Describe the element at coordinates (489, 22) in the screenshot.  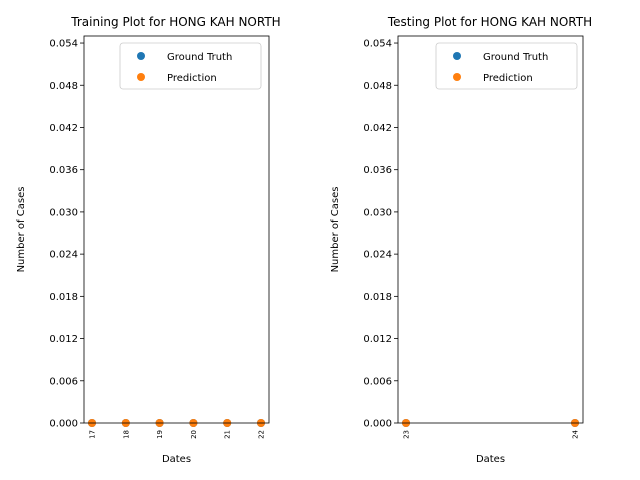
I see `plot-title: Testing Plot for HONG KAH NORTH` at that location.